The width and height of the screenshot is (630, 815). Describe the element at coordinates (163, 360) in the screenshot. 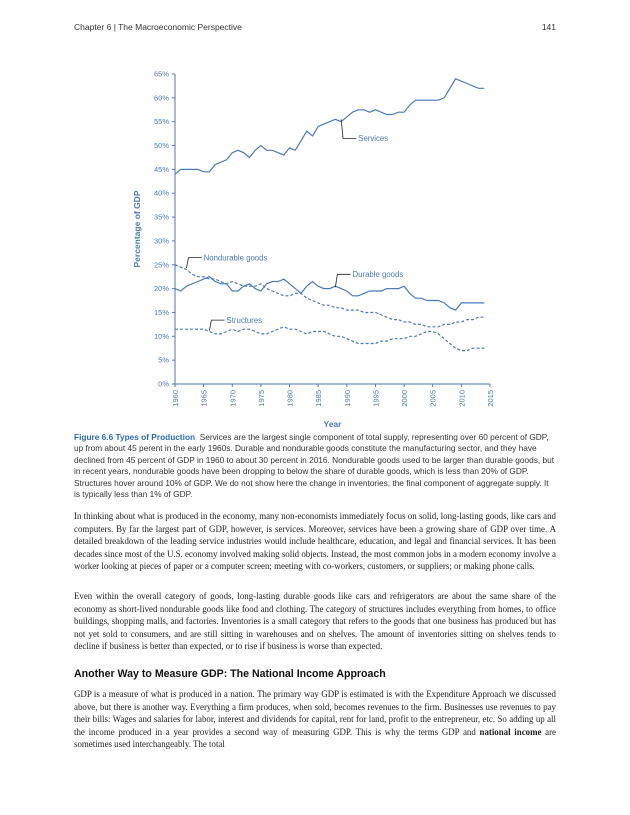

I see `y-tick-label: 5%` at that location.